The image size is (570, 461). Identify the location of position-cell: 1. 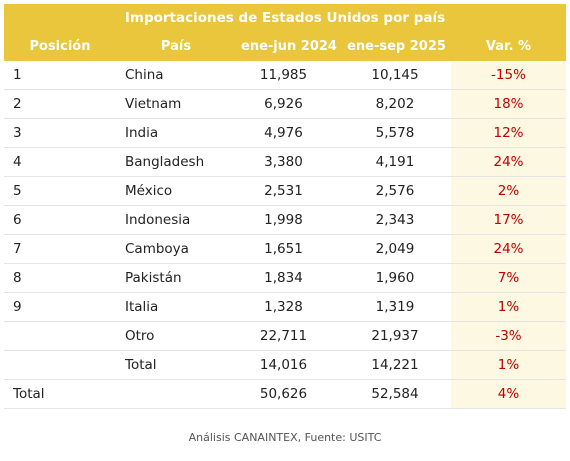
(17, 75).